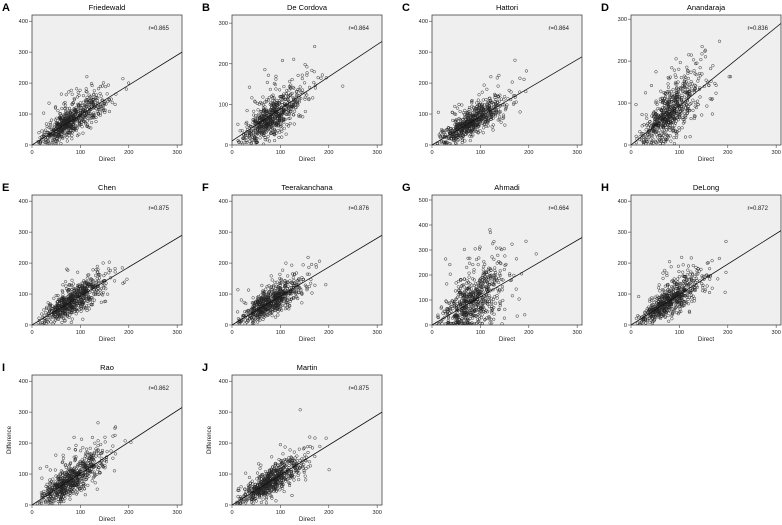  I want to click on y-tick-label: 300, so click(23, 233).